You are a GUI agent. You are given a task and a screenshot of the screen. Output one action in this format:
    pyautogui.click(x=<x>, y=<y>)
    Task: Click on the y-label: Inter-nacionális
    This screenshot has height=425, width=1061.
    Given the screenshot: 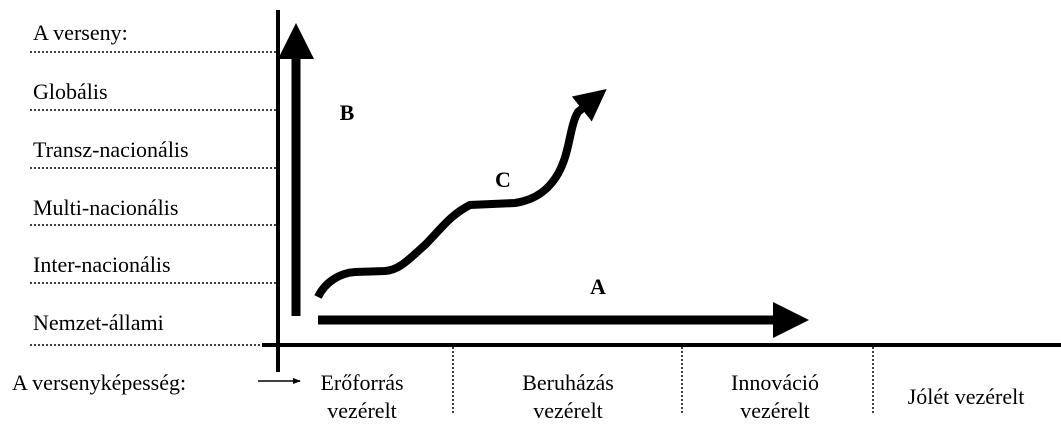 What is the action you would take?
    pyautogui.click(x=102, y=264)
    